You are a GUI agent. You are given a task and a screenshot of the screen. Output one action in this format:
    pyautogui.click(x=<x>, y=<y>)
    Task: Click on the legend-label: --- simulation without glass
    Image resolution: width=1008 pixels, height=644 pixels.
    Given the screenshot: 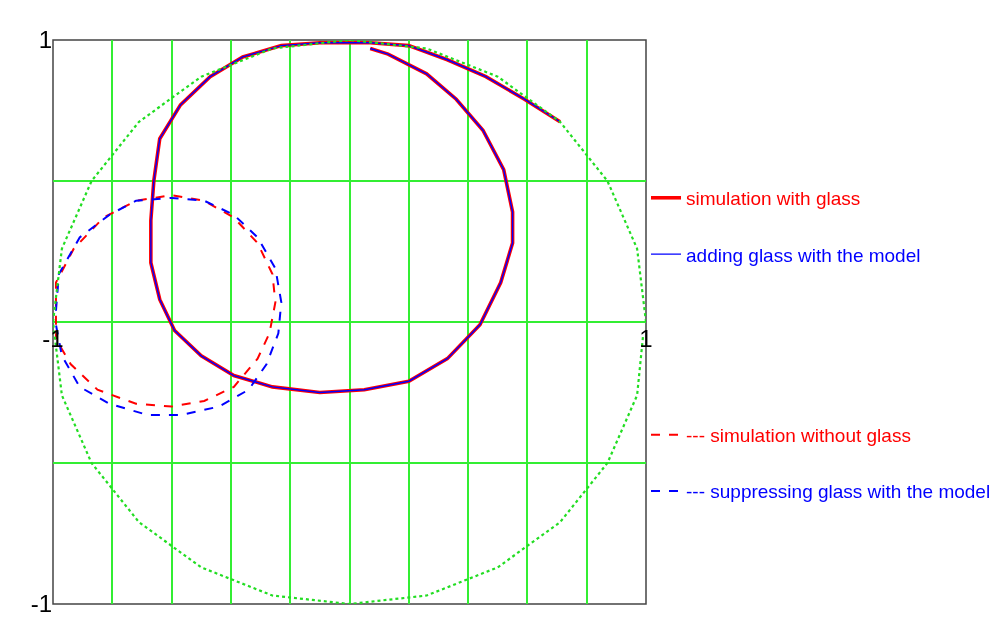 What is the action you would take?
    pyautogui.click(x=798, y=436)
    